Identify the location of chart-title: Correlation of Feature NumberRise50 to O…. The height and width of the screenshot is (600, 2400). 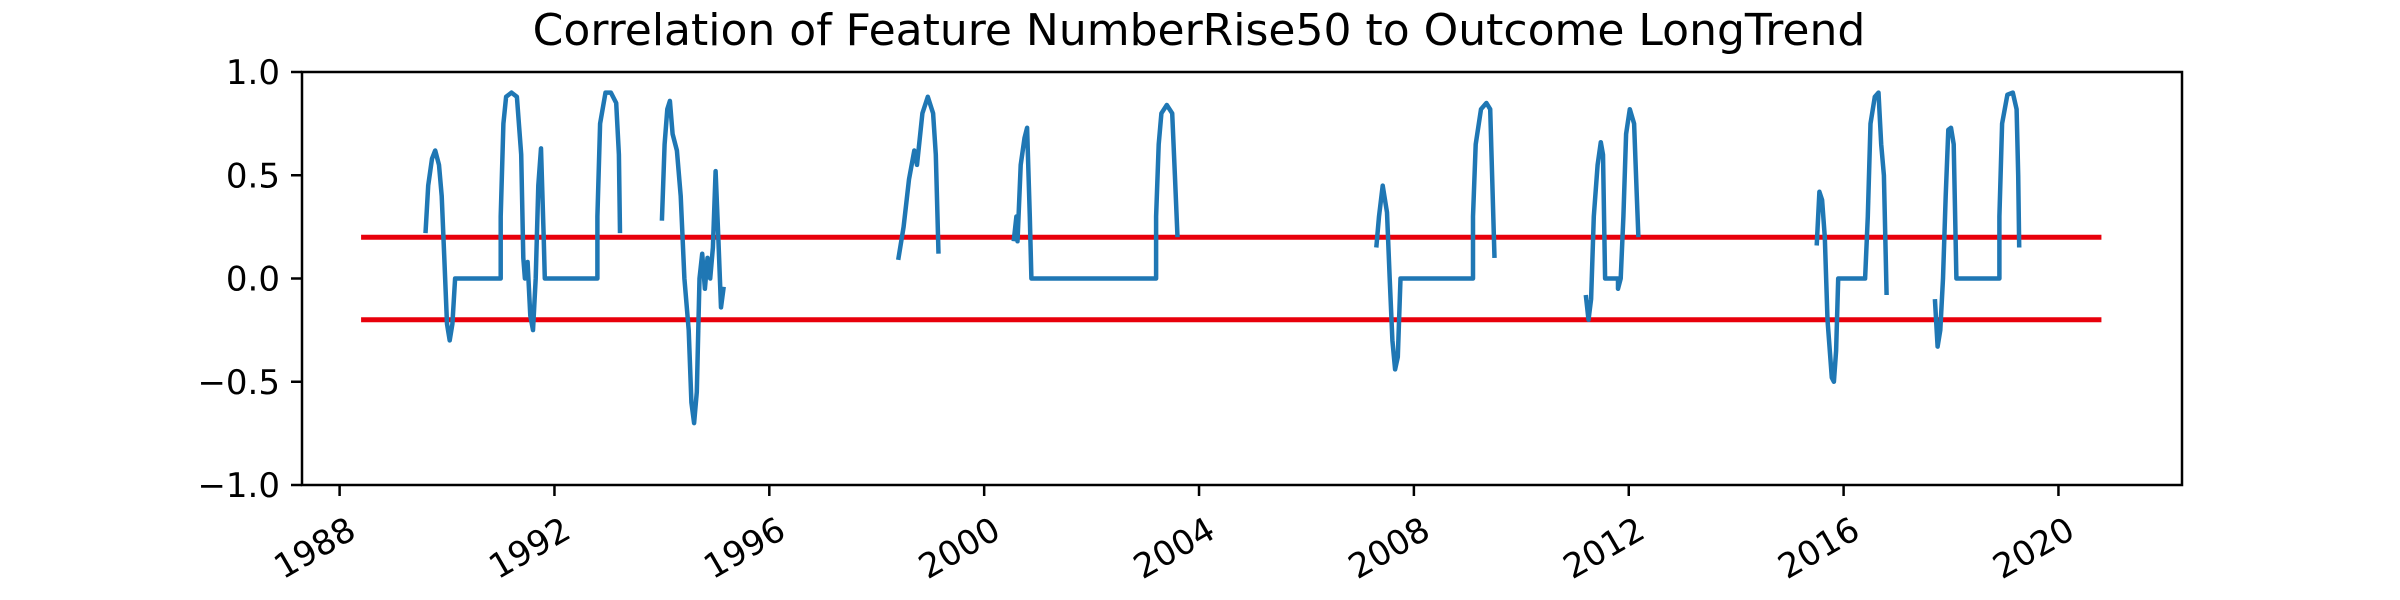
(1199, 30).